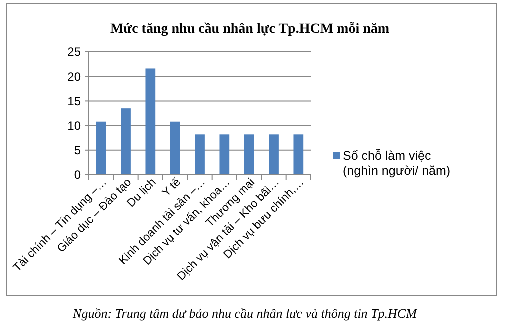 This screenshot has height=332, width=508. What do you see at coordinates (75, 126) in the screenshot?
I see `y-tick-label: 10` at bounding box center [75, 126].